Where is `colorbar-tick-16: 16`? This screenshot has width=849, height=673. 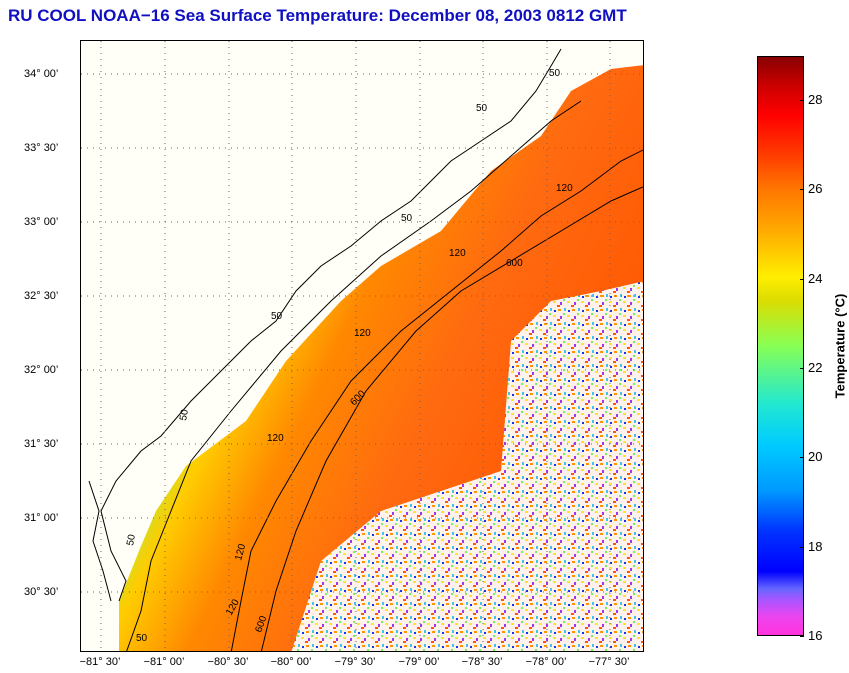 colorbar-tick-16: 16 is located at coordinates (815, 635).